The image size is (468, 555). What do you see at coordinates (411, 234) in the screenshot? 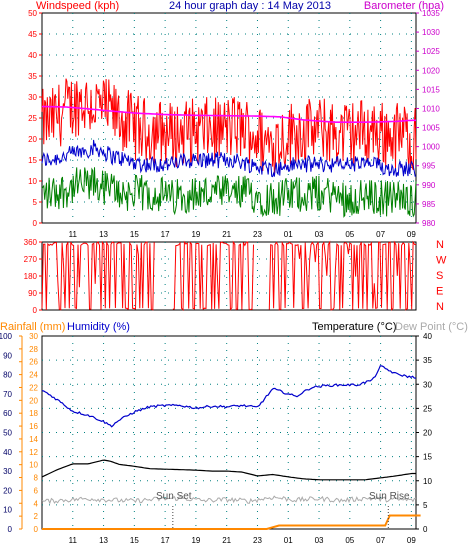
I see `wind-x-tick-label: 09` at bounding box center [411, 234].